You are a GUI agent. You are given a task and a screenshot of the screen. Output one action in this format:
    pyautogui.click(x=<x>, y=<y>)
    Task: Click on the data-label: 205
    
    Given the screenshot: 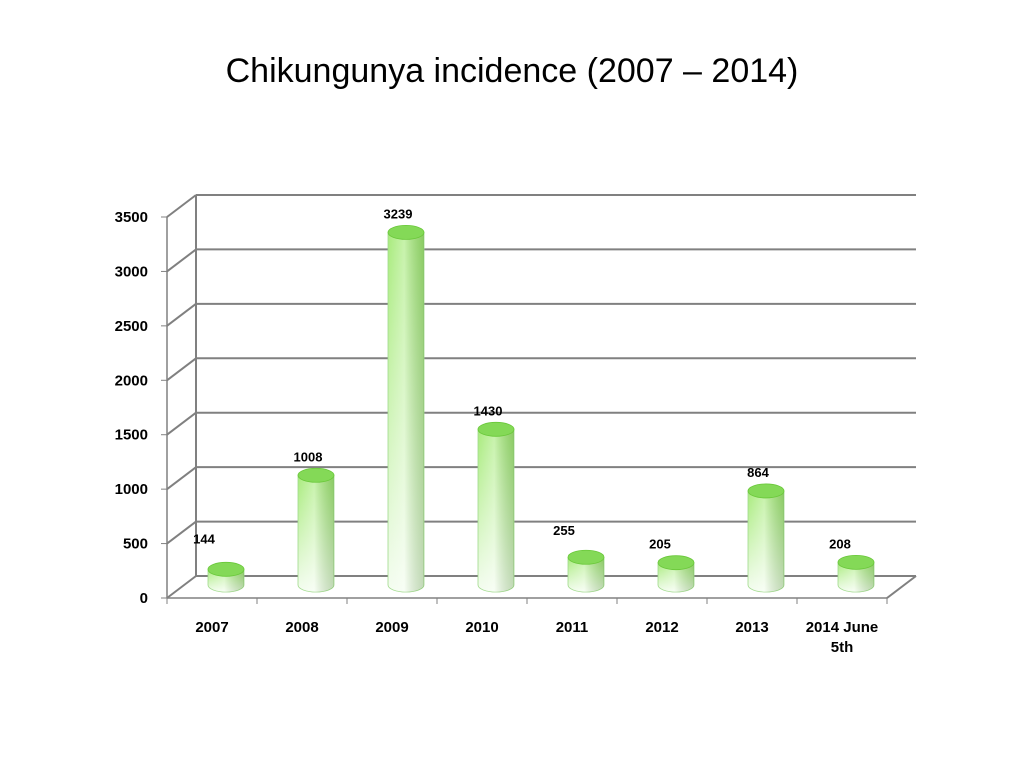 What is the action you would take?
    pyautogui.click(x=660, y=544)
    